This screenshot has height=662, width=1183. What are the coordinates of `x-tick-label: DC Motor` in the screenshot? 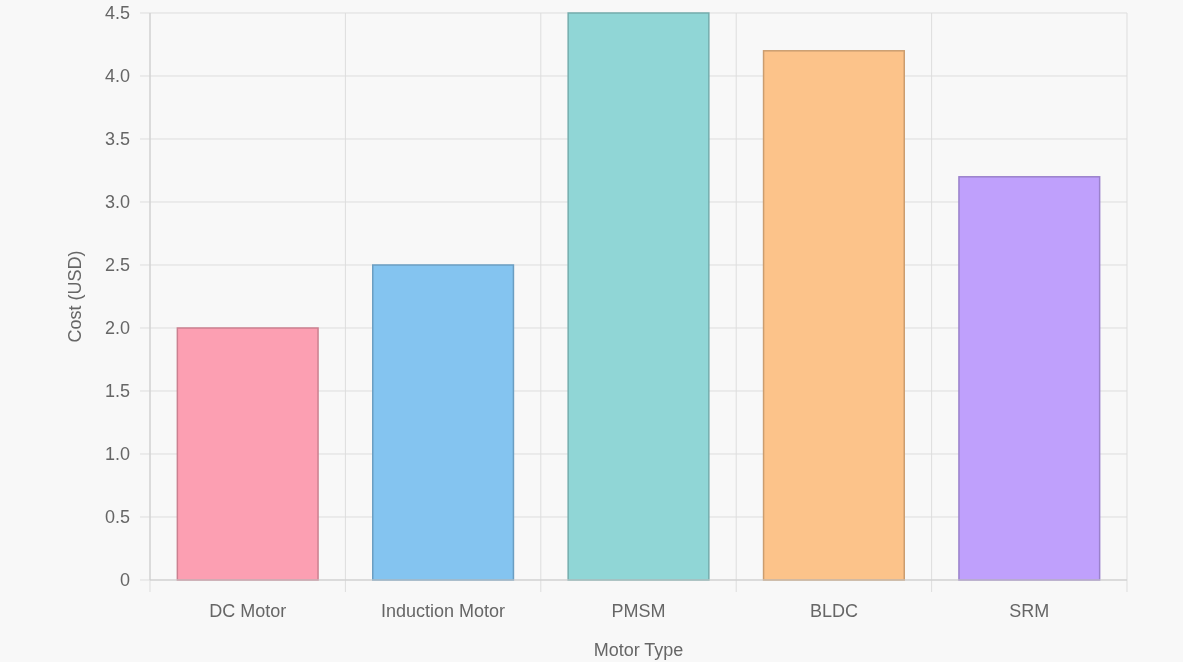 It's located at (248, 611).